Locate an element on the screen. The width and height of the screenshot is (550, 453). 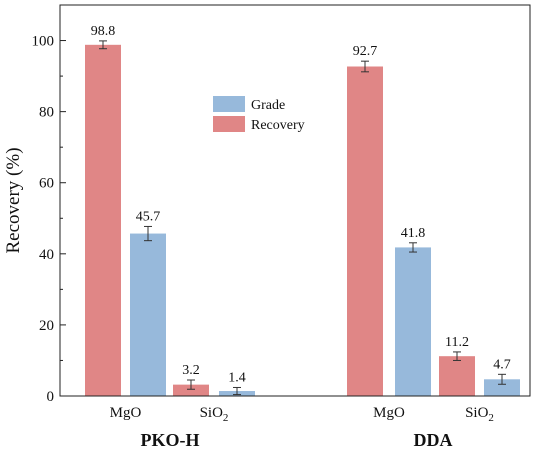
legend-swatch-grade is located at coordinates (229, 104).